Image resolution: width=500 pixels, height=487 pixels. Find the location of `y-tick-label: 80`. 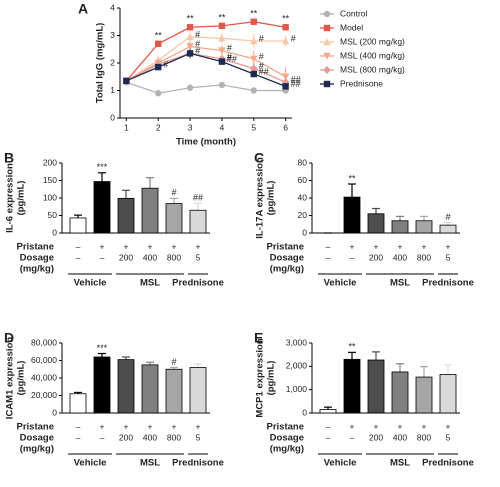

y-tick-label: 80 is located at coordinates (303, 162).